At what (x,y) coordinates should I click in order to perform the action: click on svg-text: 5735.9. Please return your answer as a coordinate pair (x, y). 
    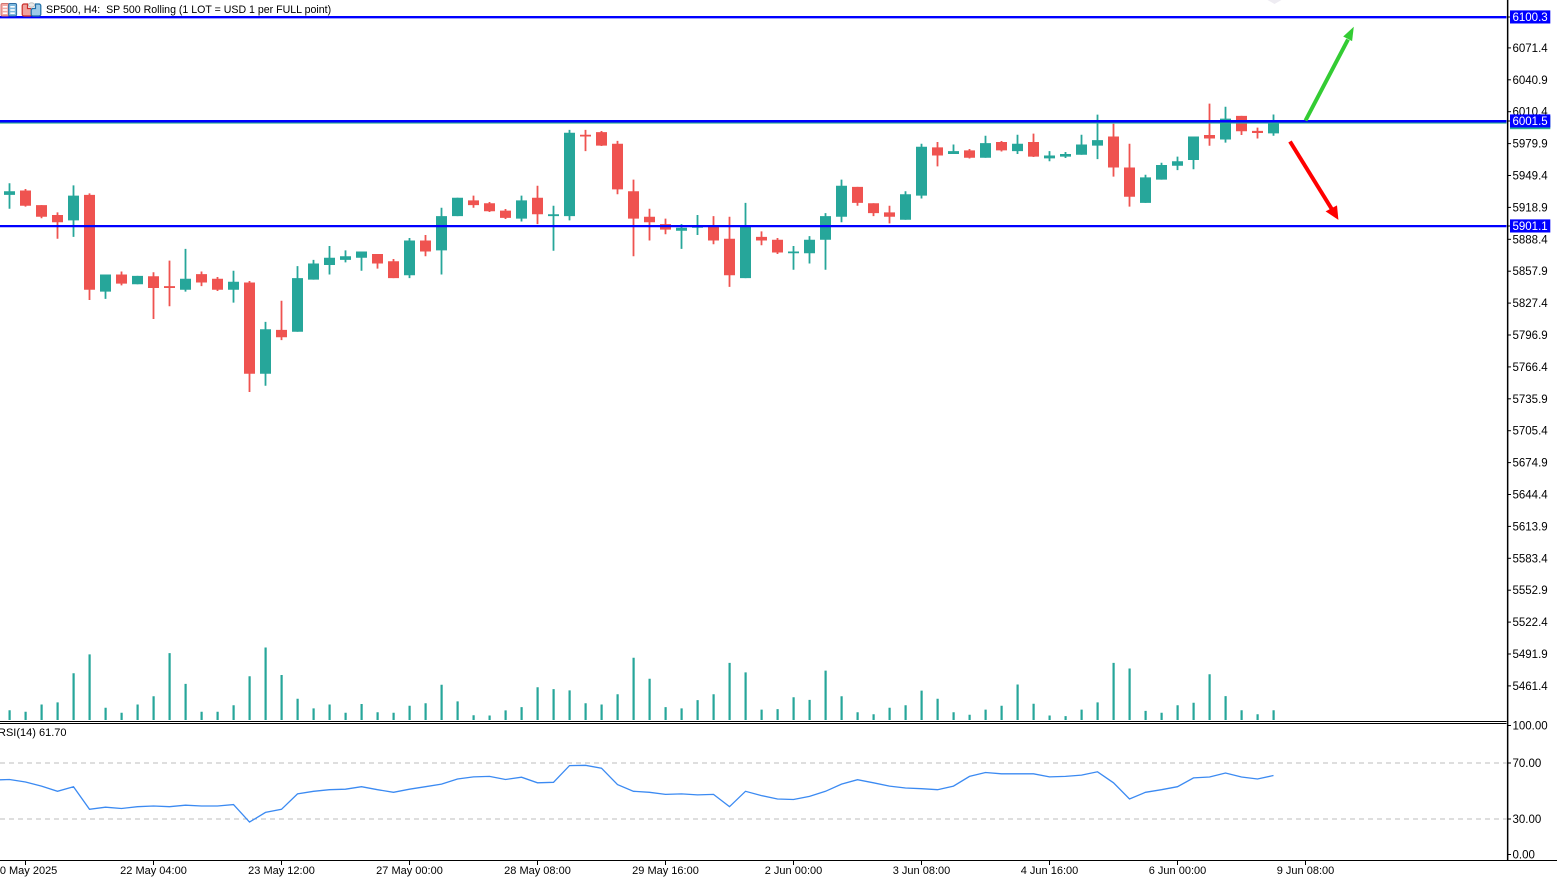
    Looking at the image, I should click on (1530, 400).